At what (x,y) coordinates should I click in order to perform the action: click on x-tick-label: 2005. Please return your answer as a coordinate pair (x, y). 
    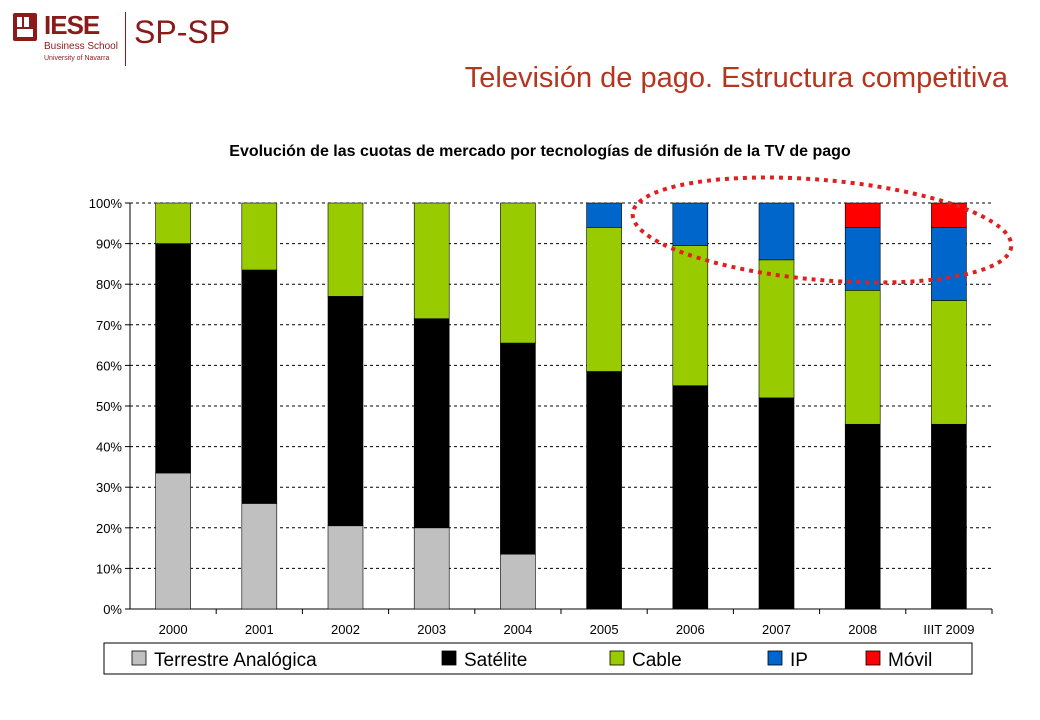
    Looking at the image, I should click on (604, 629).